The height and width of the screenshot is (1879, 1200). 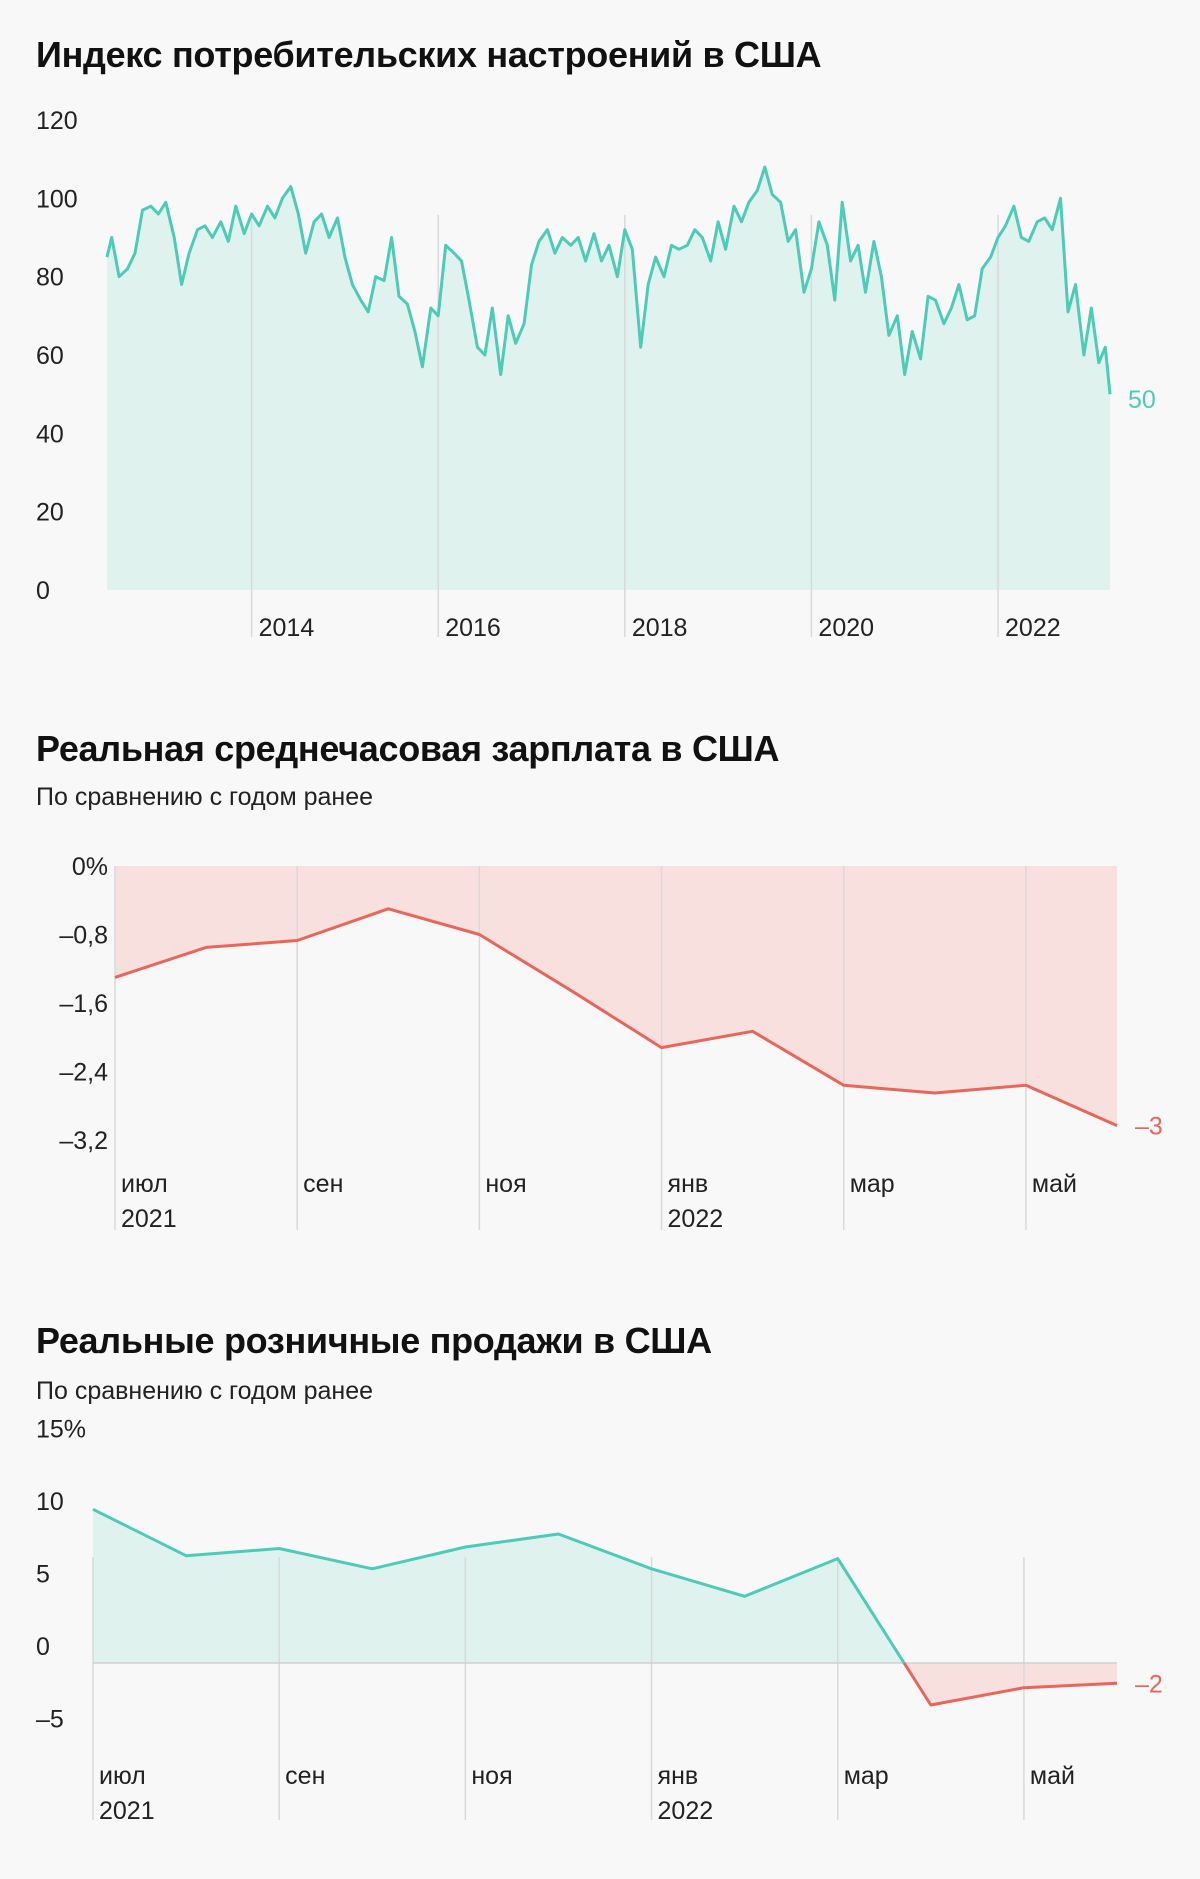 I want to click on chart1-x-tick-label: 2022, so click(x=1033, y=628).